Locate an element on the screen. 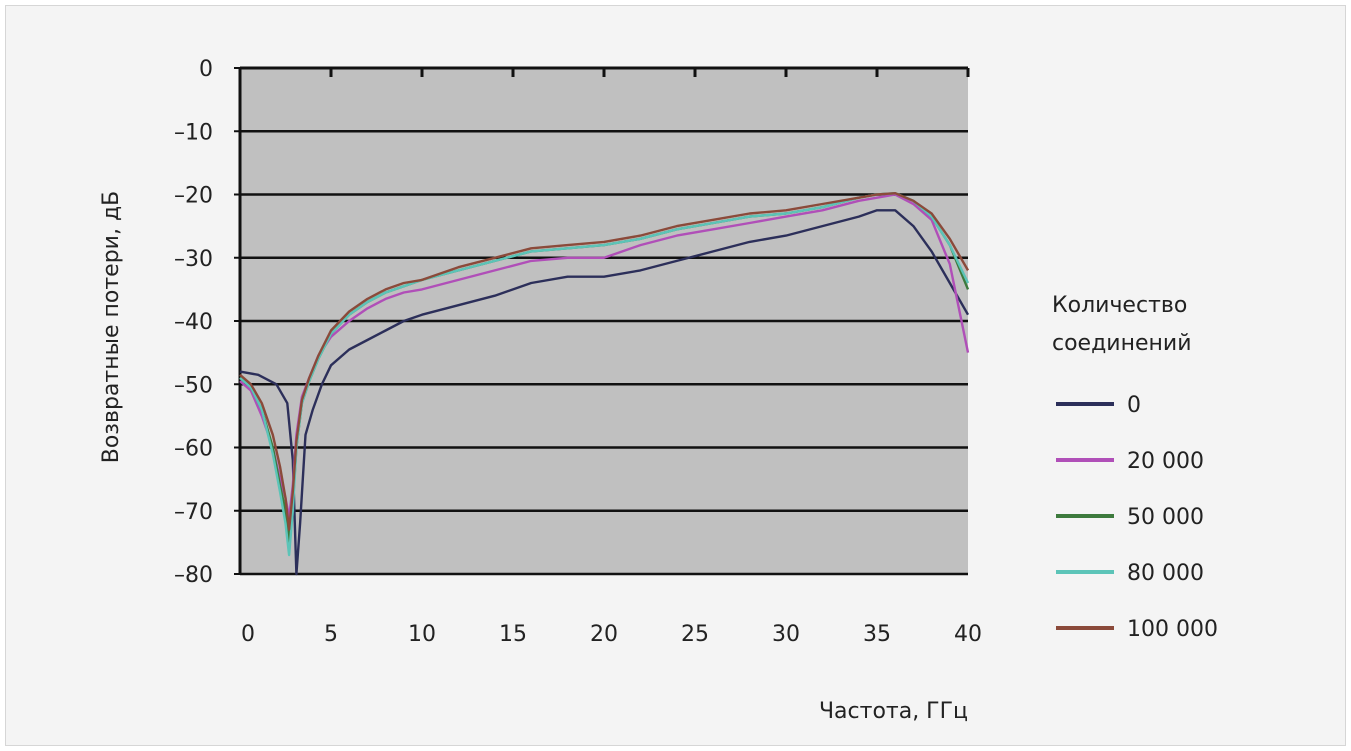 The image size is (1351, 751). x-tick-label: 25 is located at coordinates (695, 634).